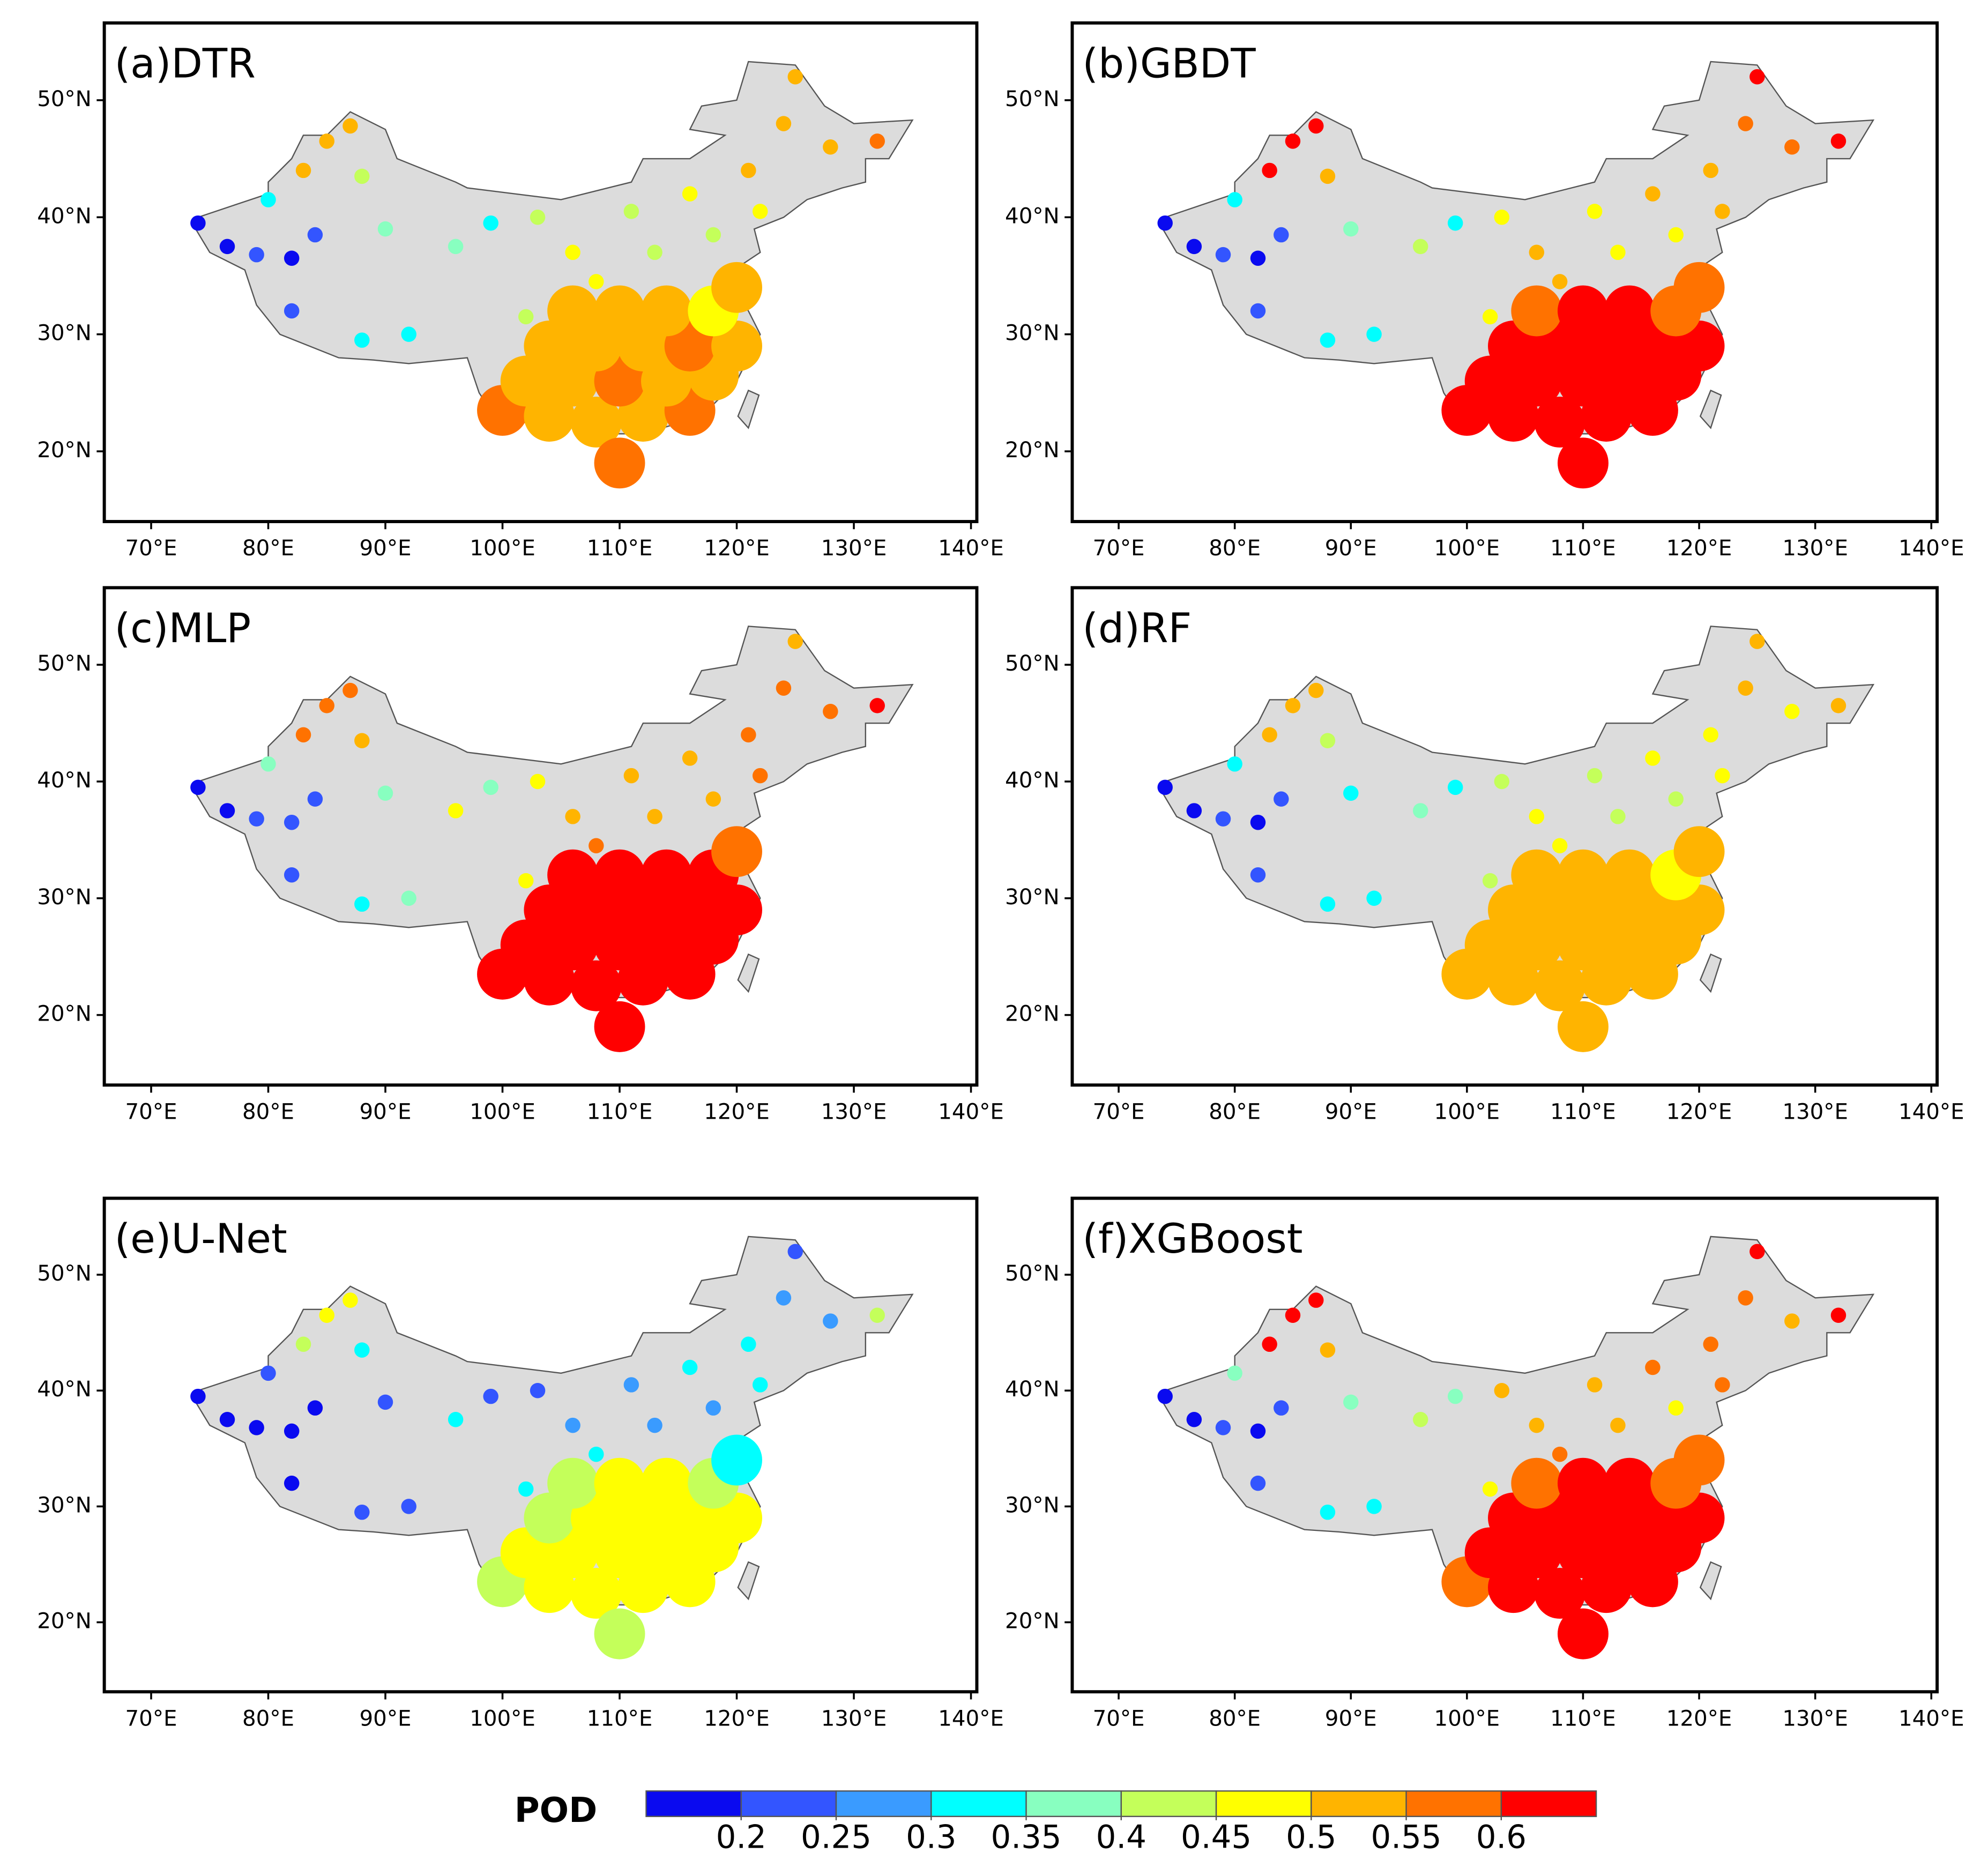 This screenshot has width=1988, height=1875. I want to click on panel-title: (f)XGBoost, so click(1192, 1238).